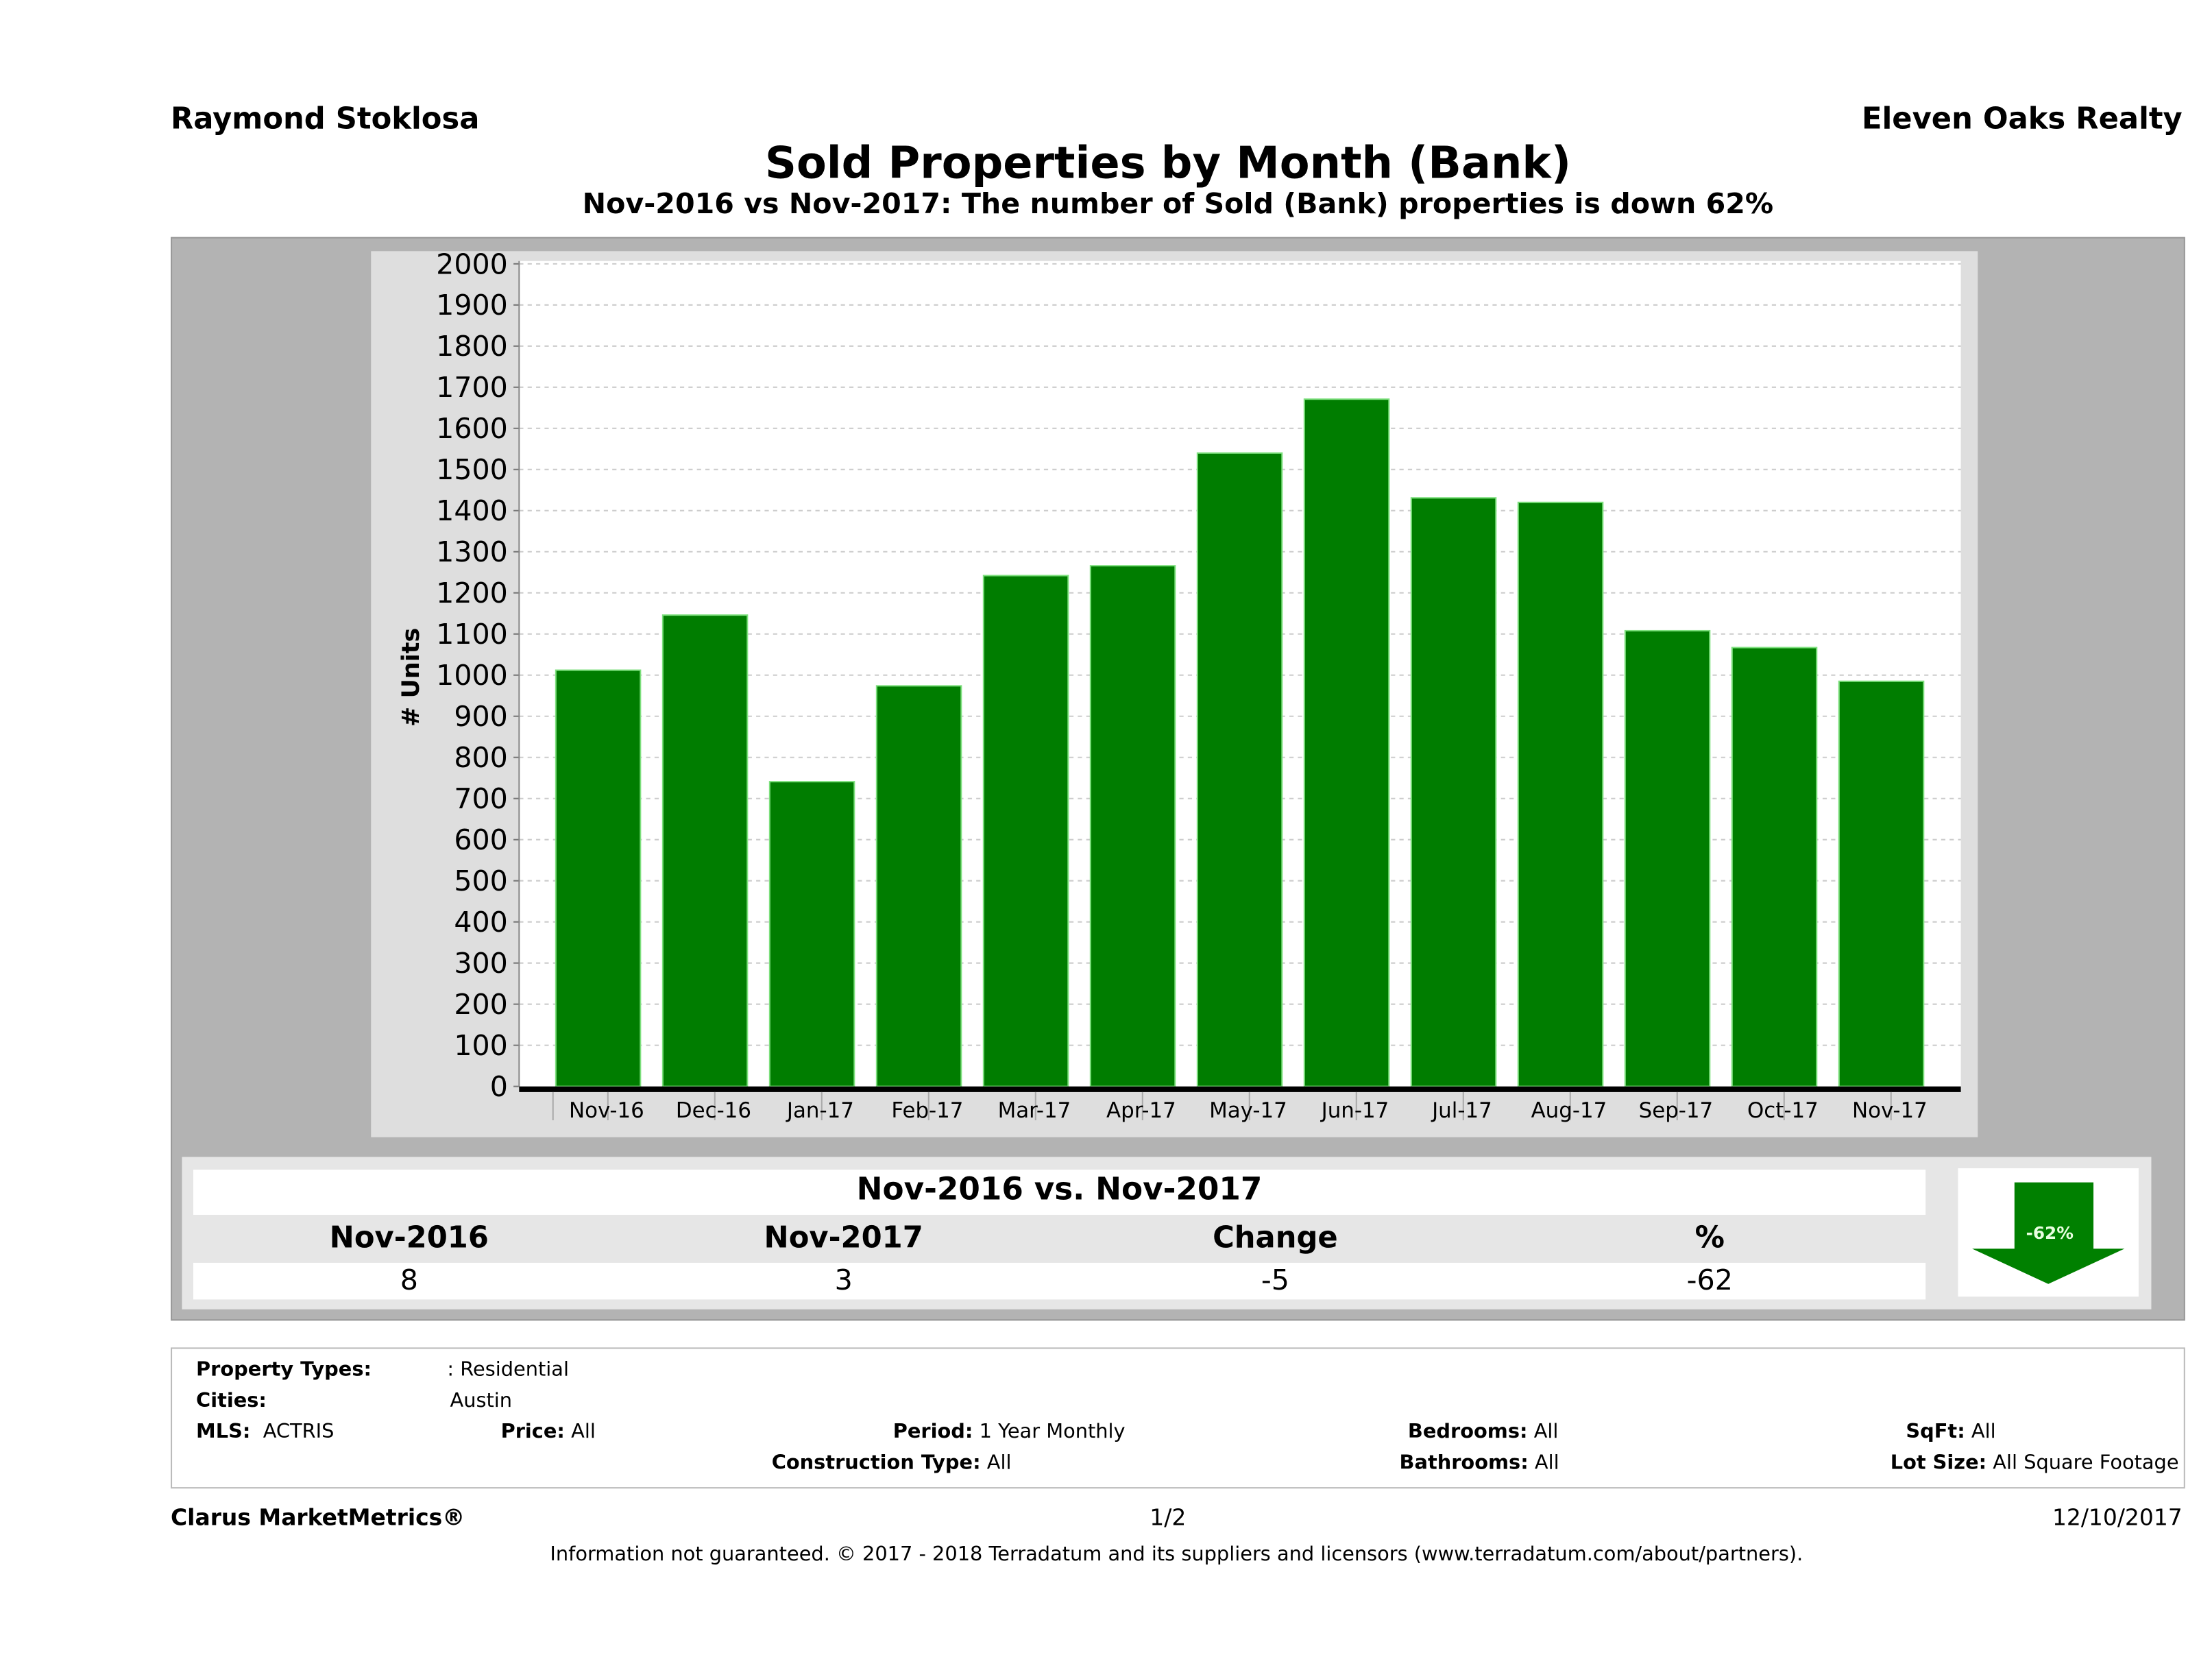  I want to click on y-tick-label: 800, so click(481, 757).